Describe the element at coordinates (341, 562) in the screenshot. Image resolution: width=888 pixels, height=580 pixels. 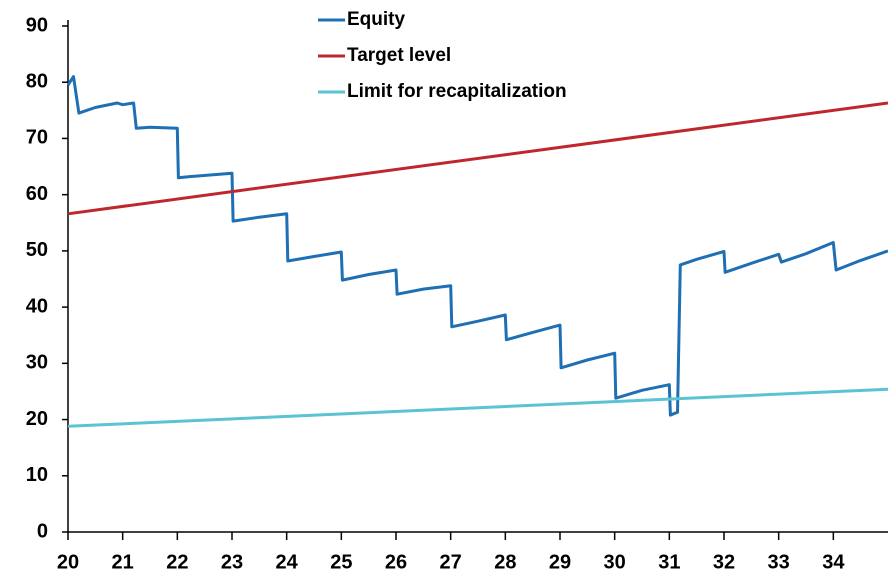
I see `x-tick-label: 25` at that location.